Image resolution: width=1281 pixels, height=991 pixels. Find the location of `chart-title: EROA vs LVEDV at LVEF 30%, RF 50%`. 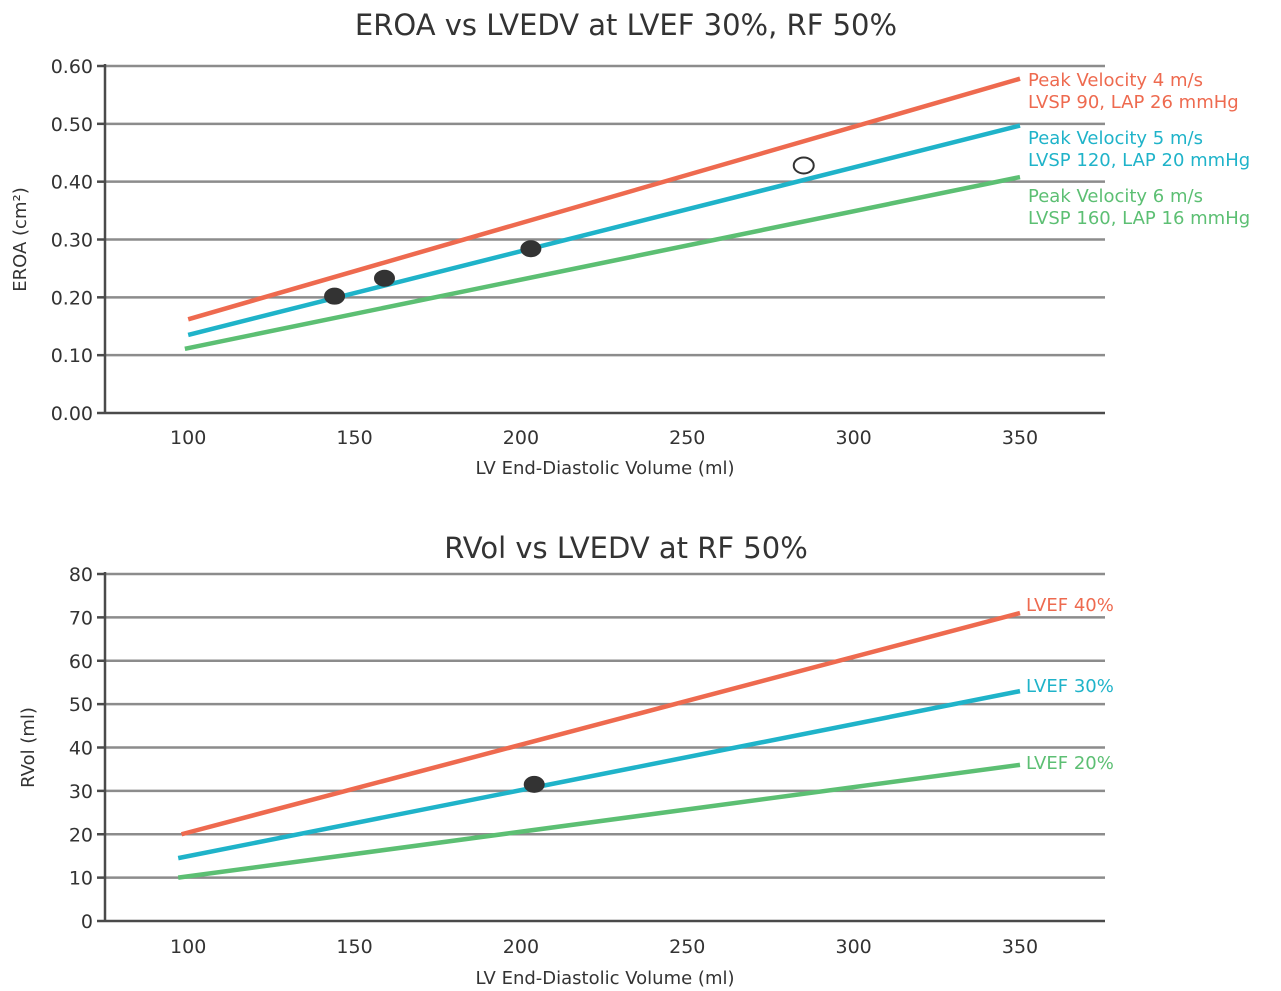

chart-title: EROA vs LVEDV at LVEF 30%, RF 50% is located at coordinates (626, 25).